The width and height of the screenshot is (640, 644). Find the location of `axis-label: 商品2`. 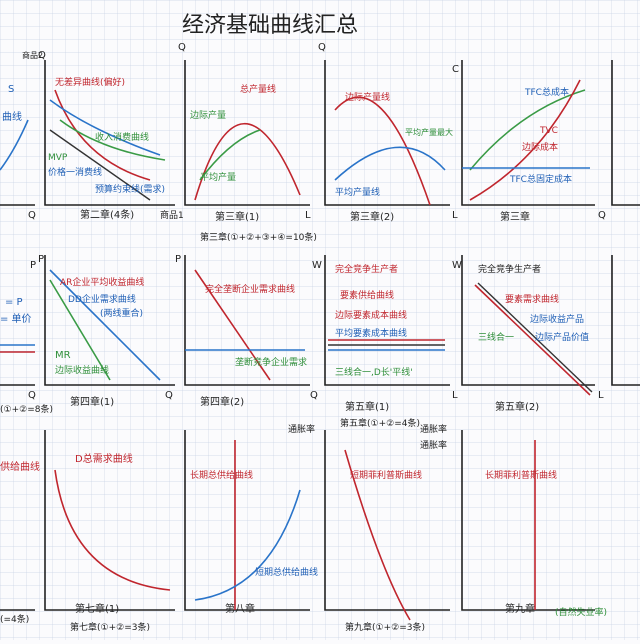

axis-label: 商品2 is located at coordinates (32, 55).